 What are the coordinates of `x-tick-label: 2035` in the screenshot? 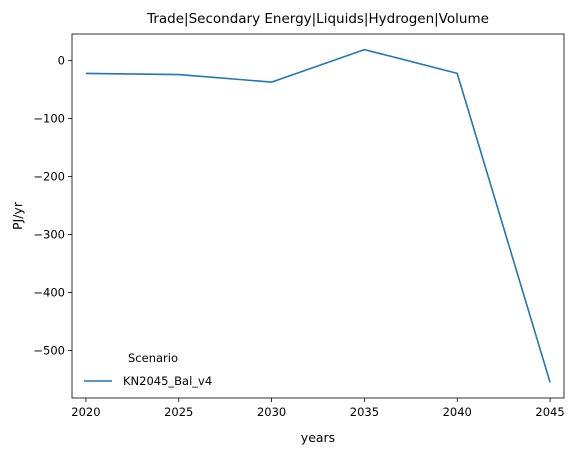 It's located at (364, 412).